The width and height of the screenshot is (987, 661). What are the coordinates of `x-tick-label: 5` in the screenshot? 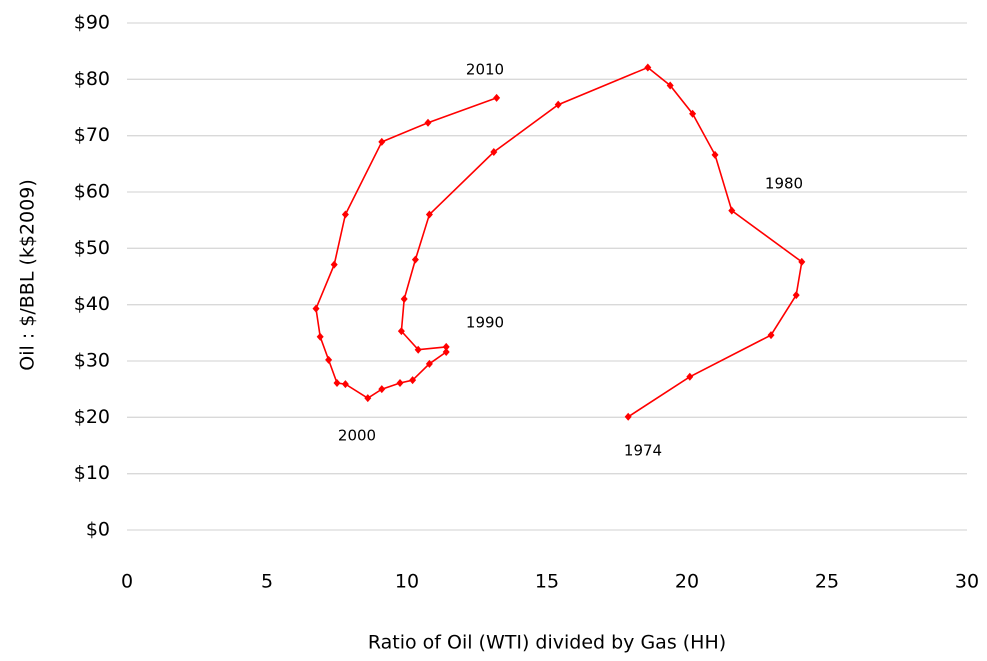 It's located at (267, 582).